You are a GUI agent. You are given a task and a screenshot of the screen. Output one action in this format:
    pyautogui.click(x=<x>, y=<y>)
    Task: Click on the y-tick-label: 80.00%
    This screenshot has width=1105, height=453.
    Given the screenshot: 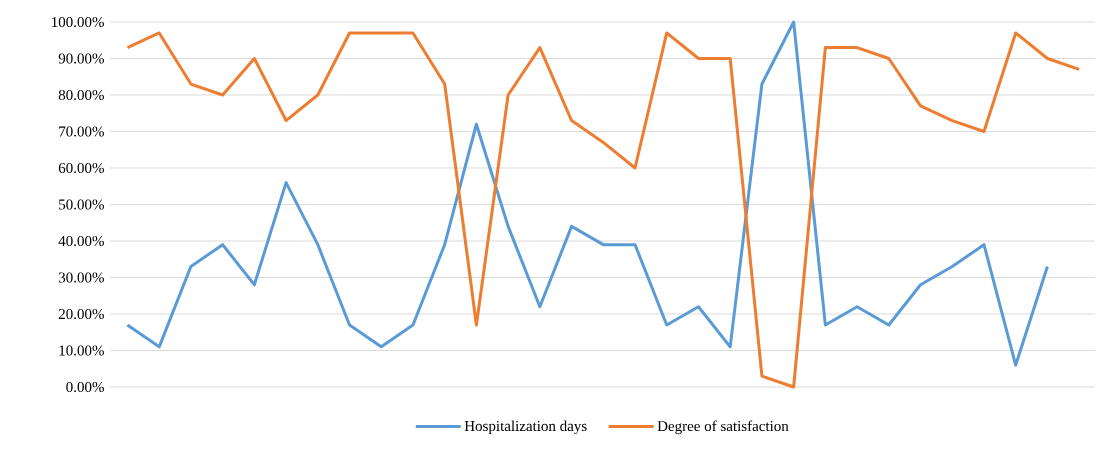 What is the action you would take?
    pyautogui.click(x=81, y=95)
    